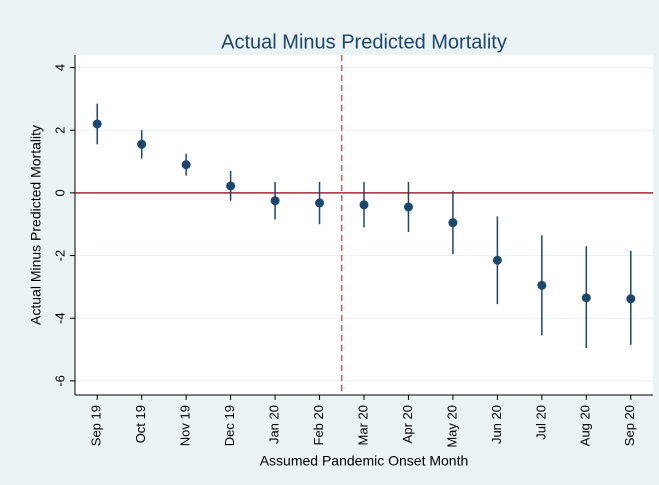 The image size is (659, 485). Describe the element at coordinates (59, 192) in the screenshot. I see `y-tick-label: 0` at that location.